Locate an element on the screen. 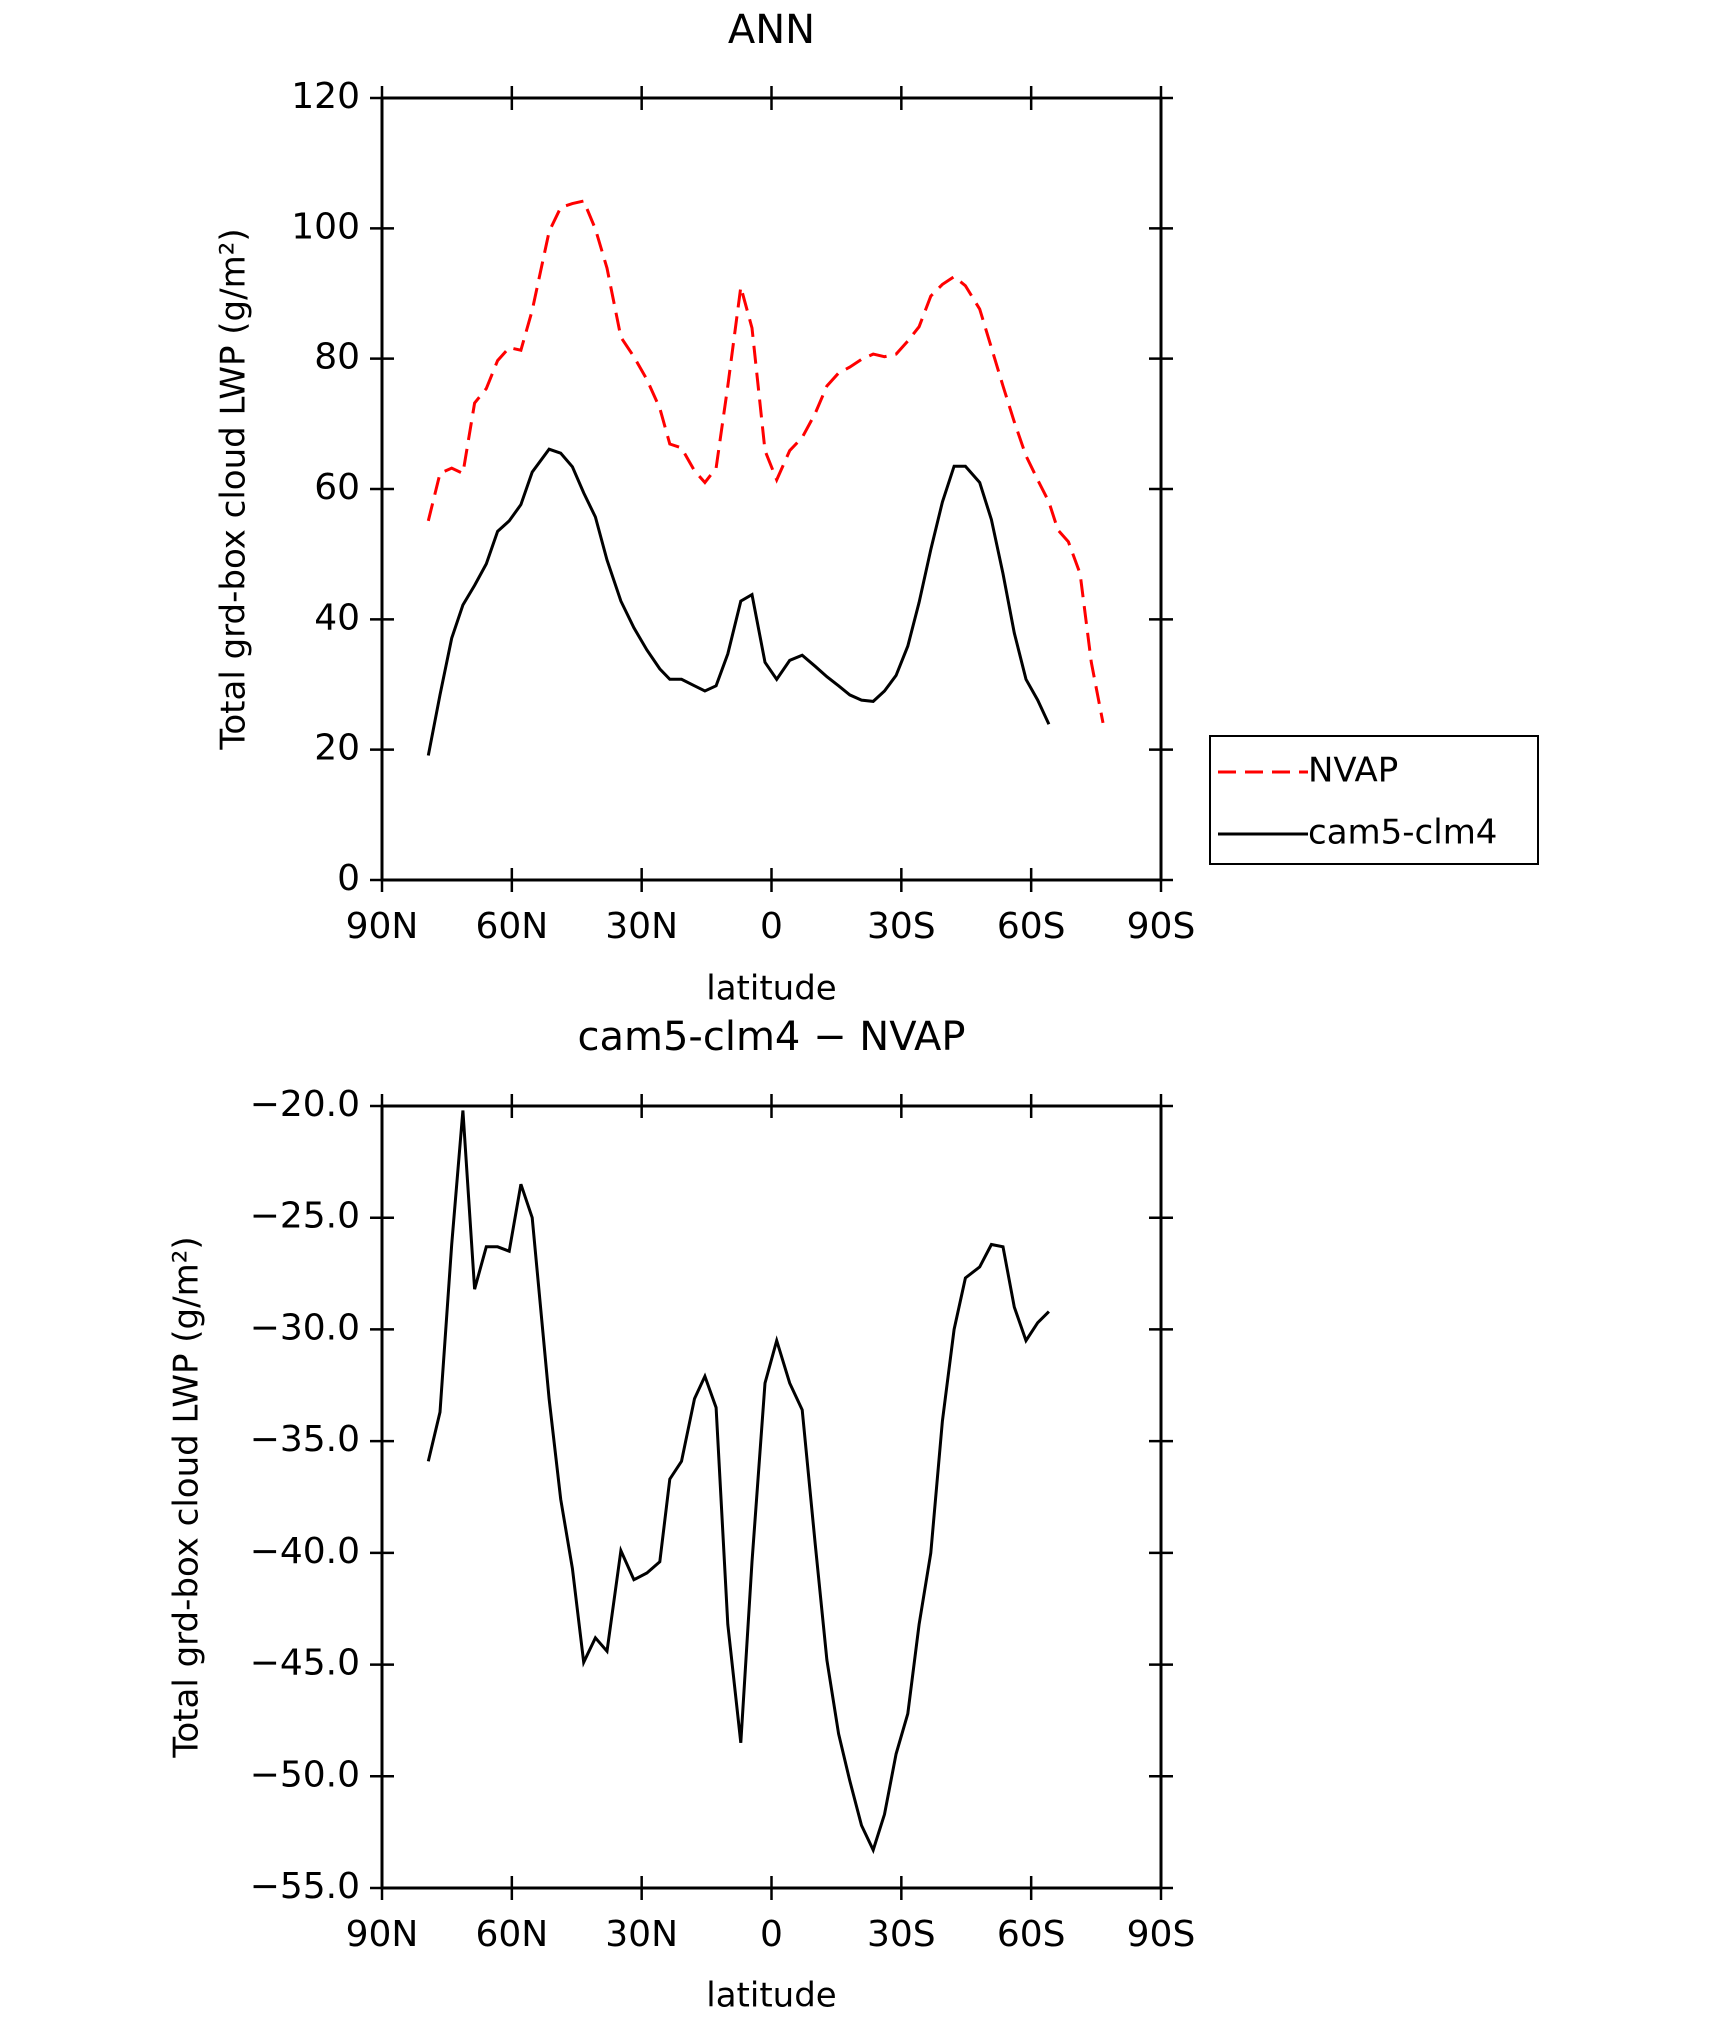  y-tick-label: 120 is located at coordinates (325, 96).